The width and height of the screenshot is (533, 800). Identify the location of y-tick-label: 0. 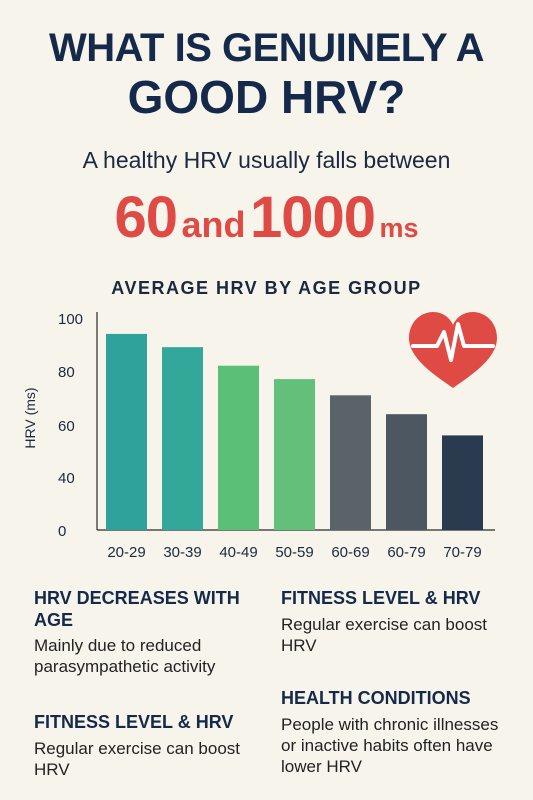
(62, 531).